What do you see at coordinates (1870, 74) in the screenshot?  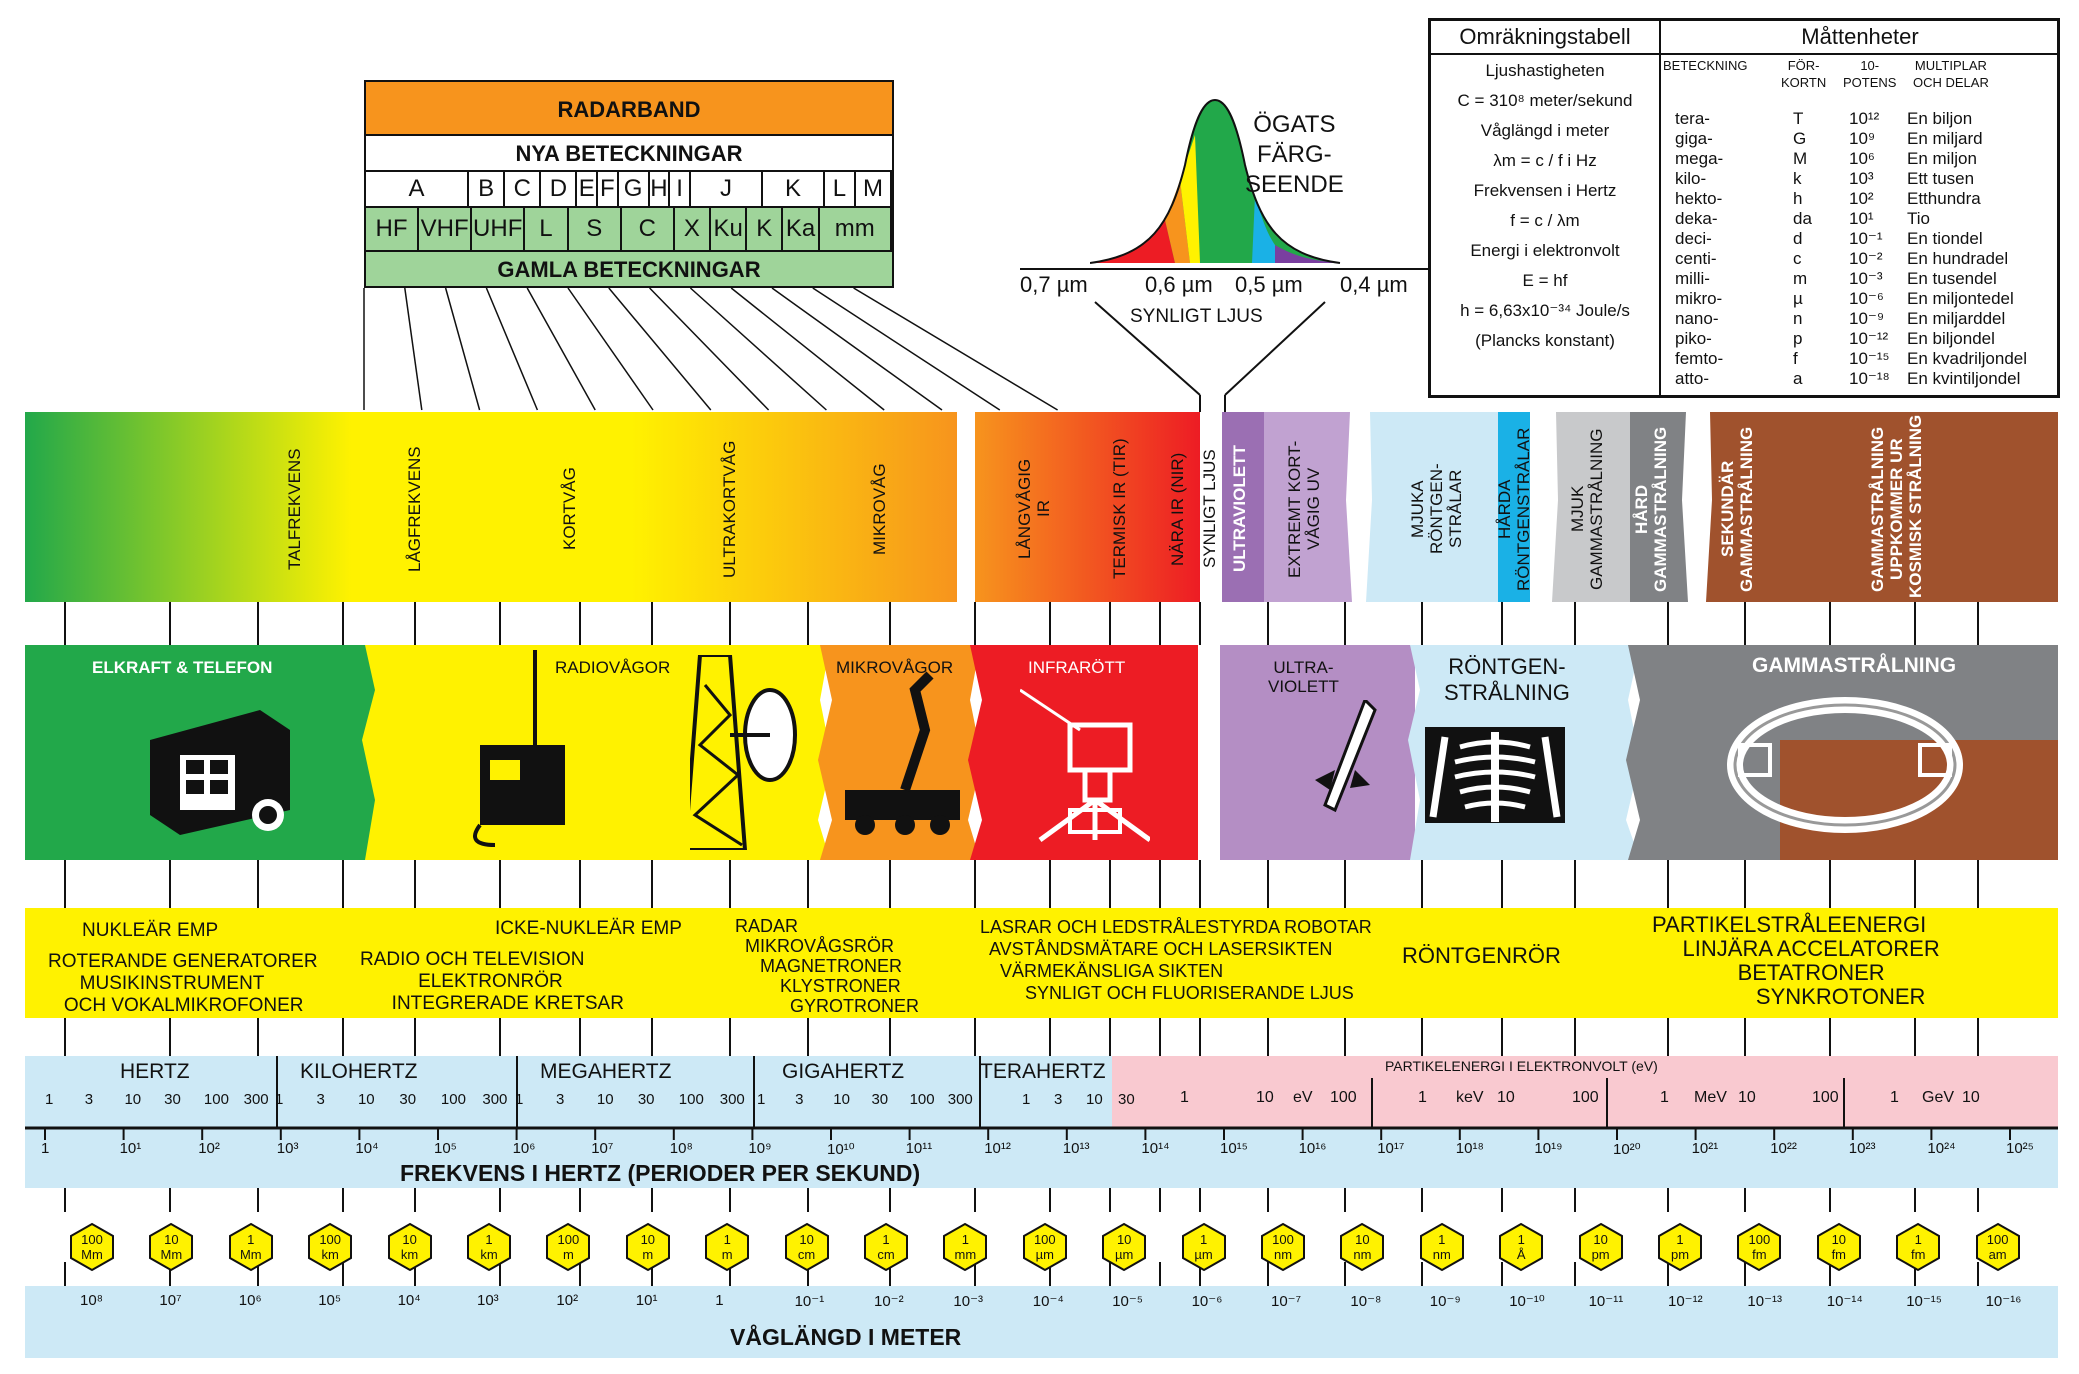 I see `conversion-column-header: 10- POTENS` at bounding box center [1870, 74].